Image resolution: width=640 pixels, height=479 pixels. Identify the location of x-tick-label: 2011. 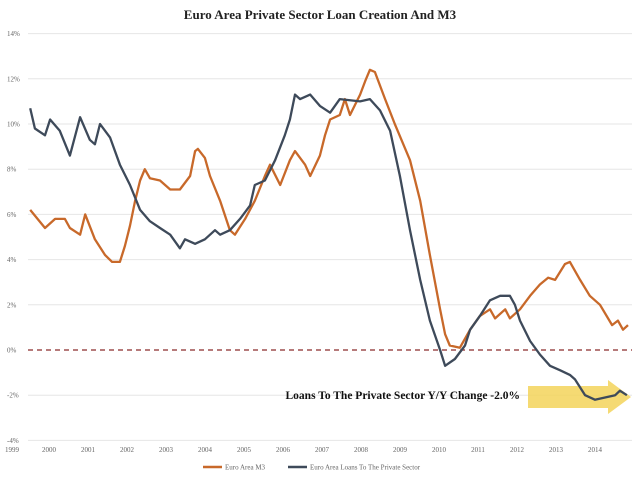
(478, 450).